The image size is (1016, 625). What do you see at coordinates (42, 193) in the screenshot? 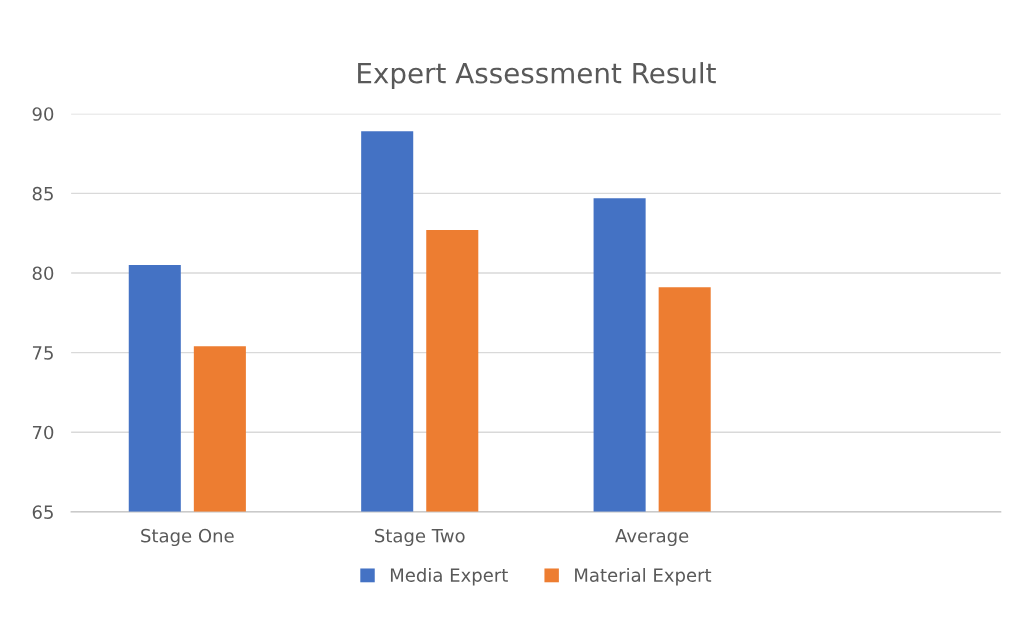
I see `y-tick-label: 85` at bounding box center [42, 193].